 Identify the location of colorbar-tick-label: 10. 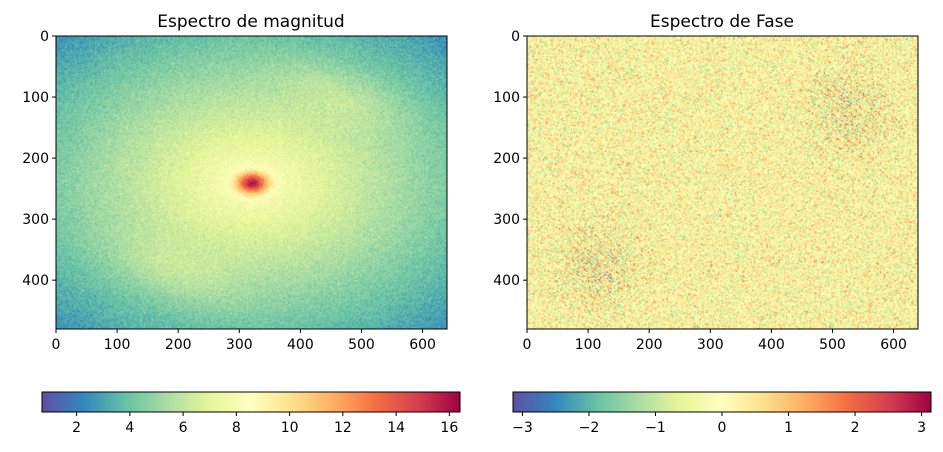
(290, 428).